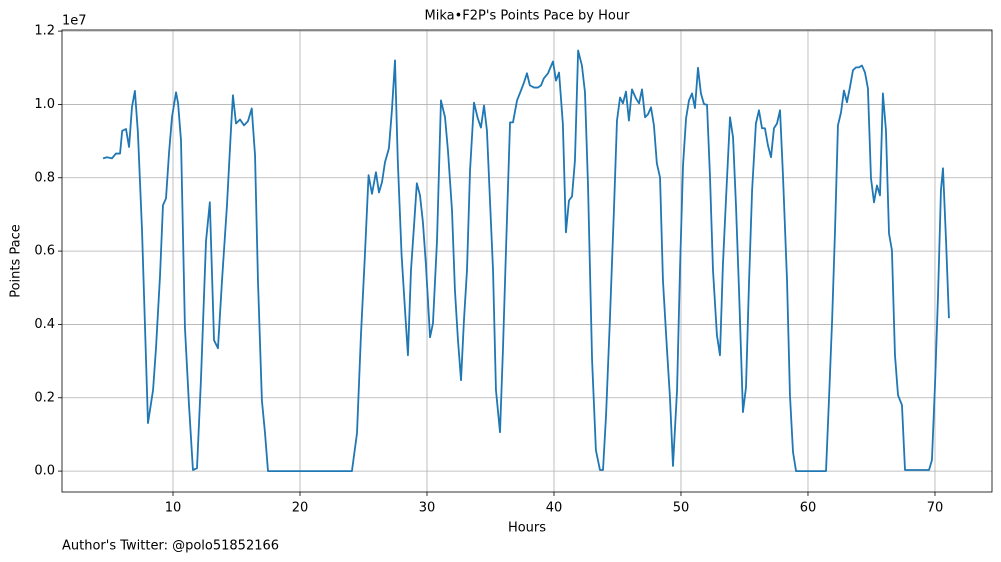 This screenshot has height=562, width=1001. Describe the element at coordinates (527, 528) in the screenshot. I see `x-axis-label: Hours` at that location.